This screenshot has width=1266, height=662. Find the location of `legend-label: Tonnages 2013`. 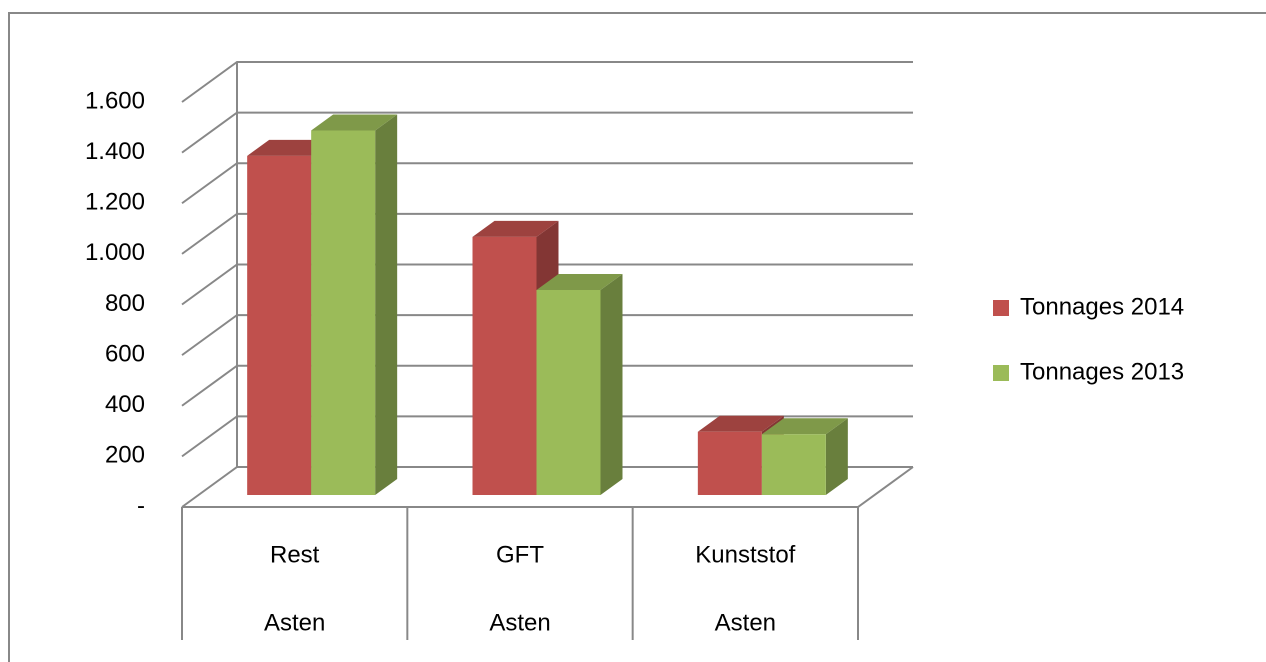

legend-label: Tonnages 2013 is located at coordinates (1102, 371).